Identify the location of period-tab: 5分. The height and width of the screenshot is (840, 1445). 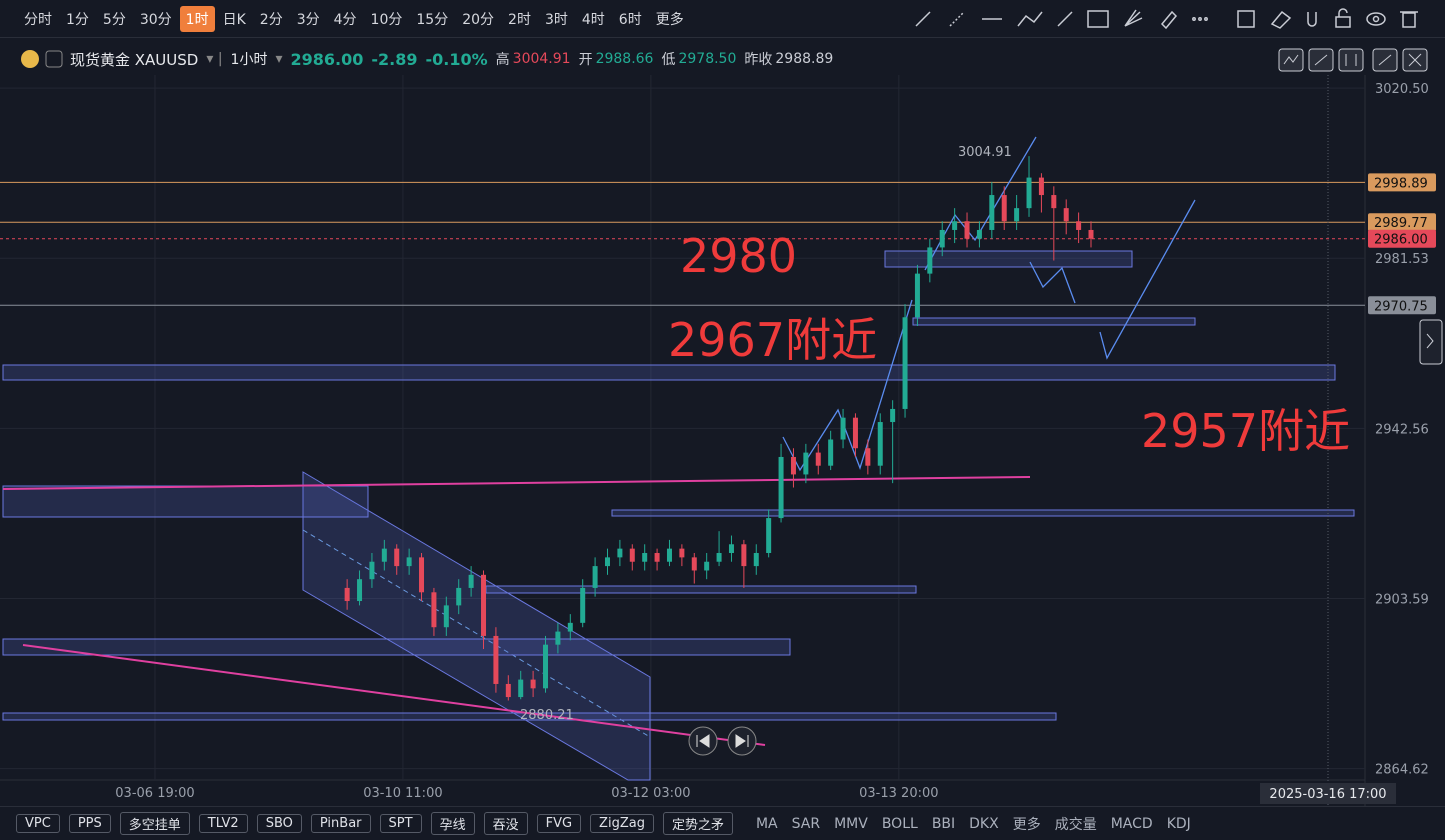
(114, 19).